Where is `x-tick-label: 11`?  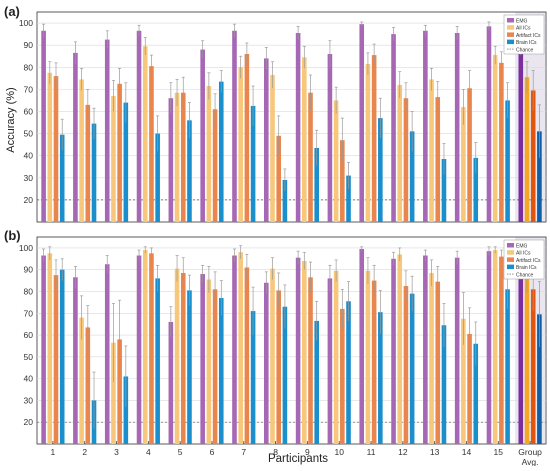 x-tick-label: 11 is located at coordinates (371, 452).